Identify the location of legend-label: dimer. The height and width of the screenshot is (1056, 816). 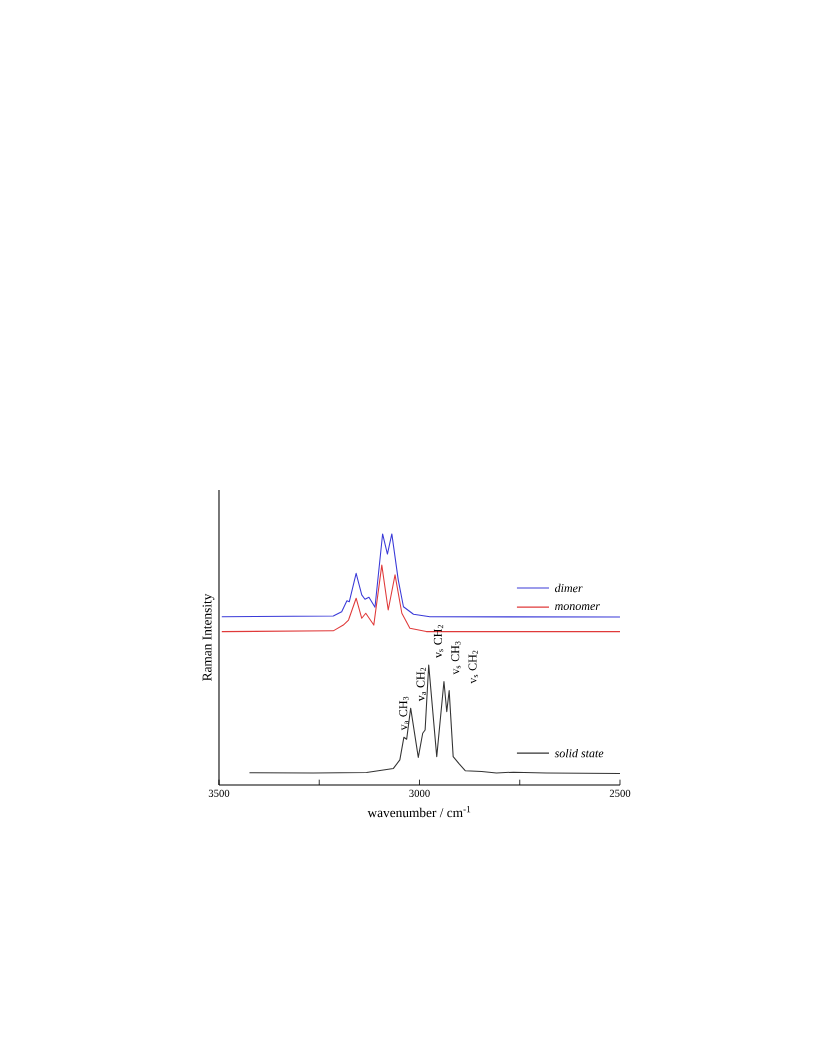
(568, 588).